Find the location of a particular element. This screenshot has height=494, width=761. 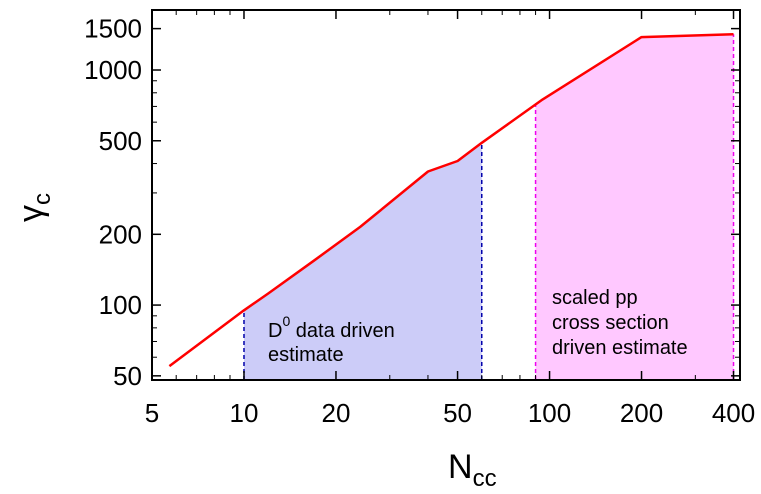

x-tick-label: 100 is located at coordinates (549, 413).